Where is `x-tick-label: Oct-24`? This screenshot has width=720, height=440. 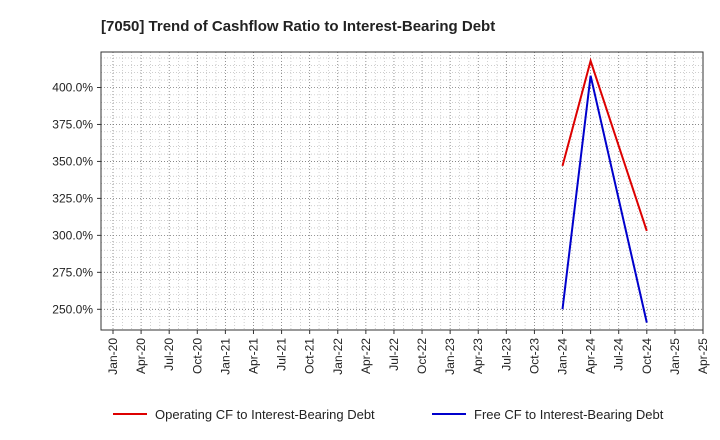 x-tick-label: Oct-24 is located at coordinates (647, 356).